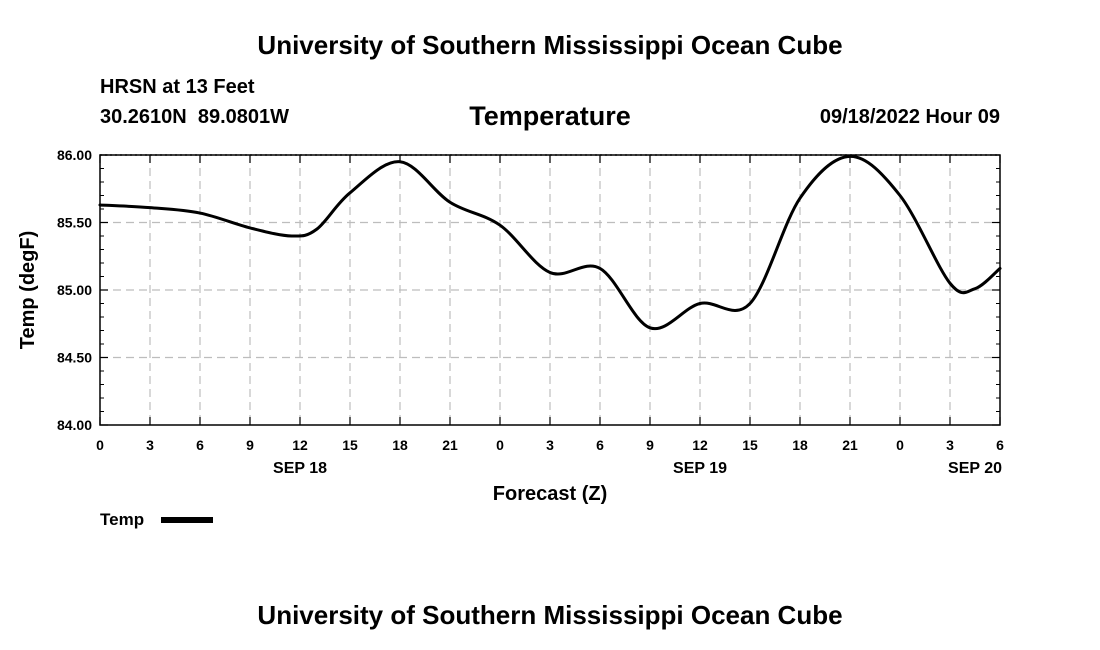 This screenshot has height=650, width=1100. Describe the element at coordinates (909, 117) in the screenshot. I see `forecast-datetime: 09/18/2022 Hour 09` at that location.